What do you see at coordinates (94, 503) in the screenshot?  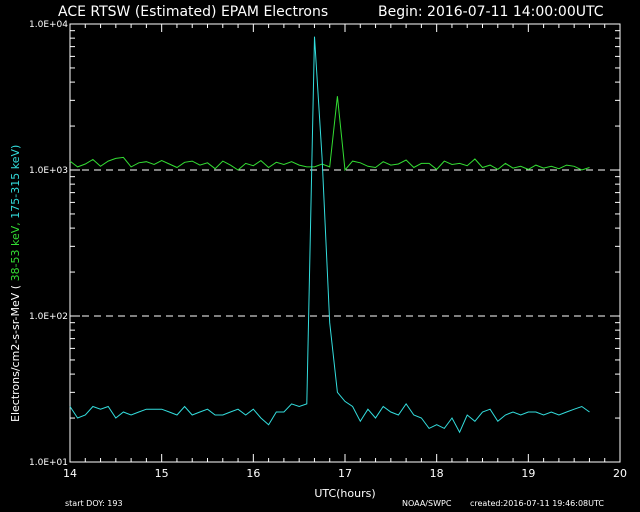 I see `start-doy: start DOY: 193` at bounding box center [94, 503].